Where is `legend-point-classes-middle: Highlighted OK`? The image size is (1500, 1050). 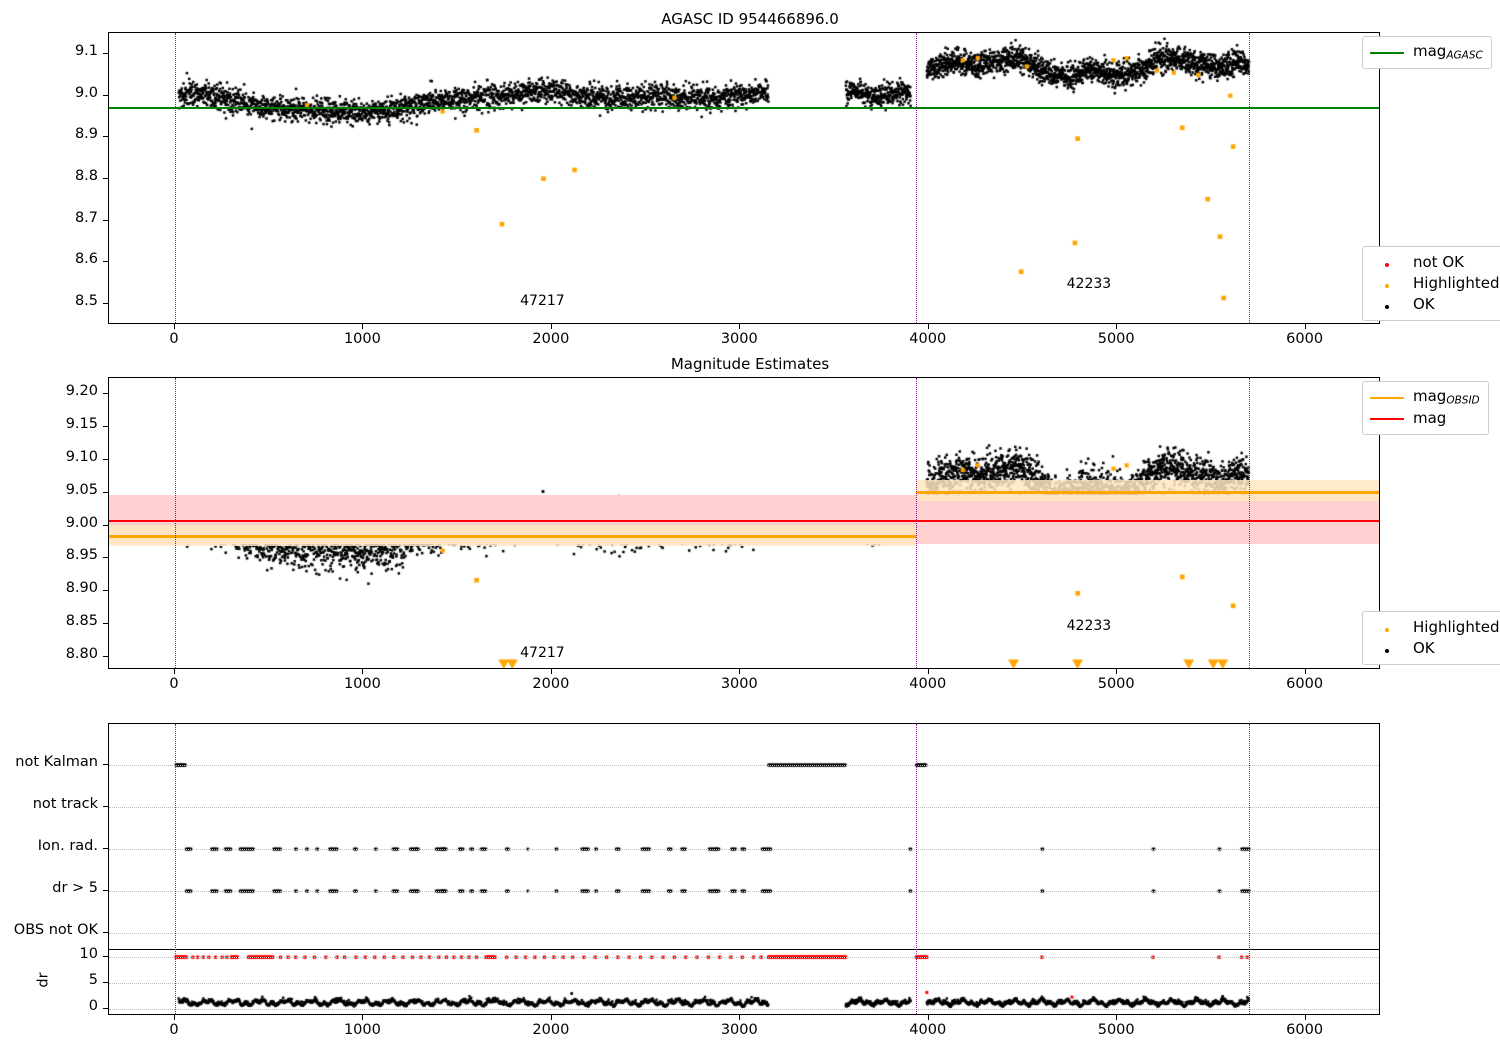 legend-point-classes-middle: Highlighted OK is located at coordinates (1431, 638).